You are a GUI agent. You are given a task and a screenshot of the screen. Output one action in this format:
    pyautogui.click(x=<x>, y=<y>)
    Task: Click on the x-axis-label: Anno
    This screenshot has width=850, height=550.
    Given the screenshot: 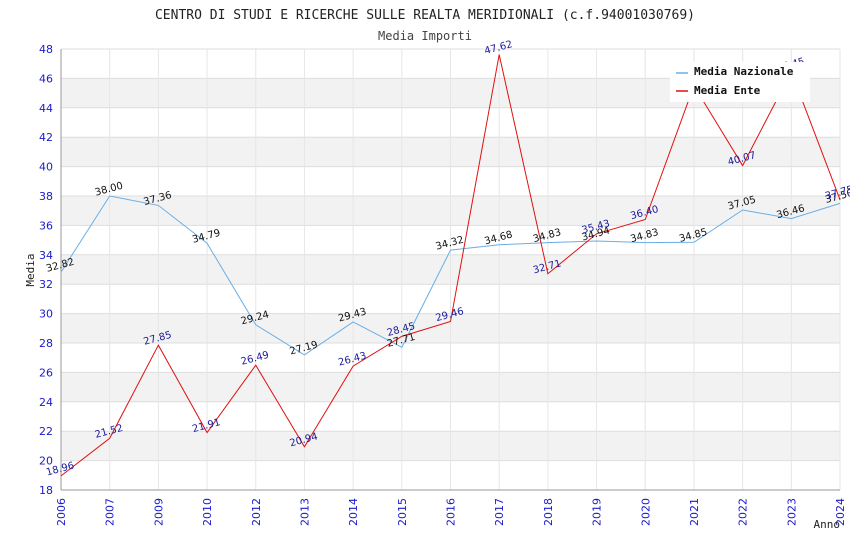 What is the action you would take?
    pyautogui.click(x=827, y=524)
    